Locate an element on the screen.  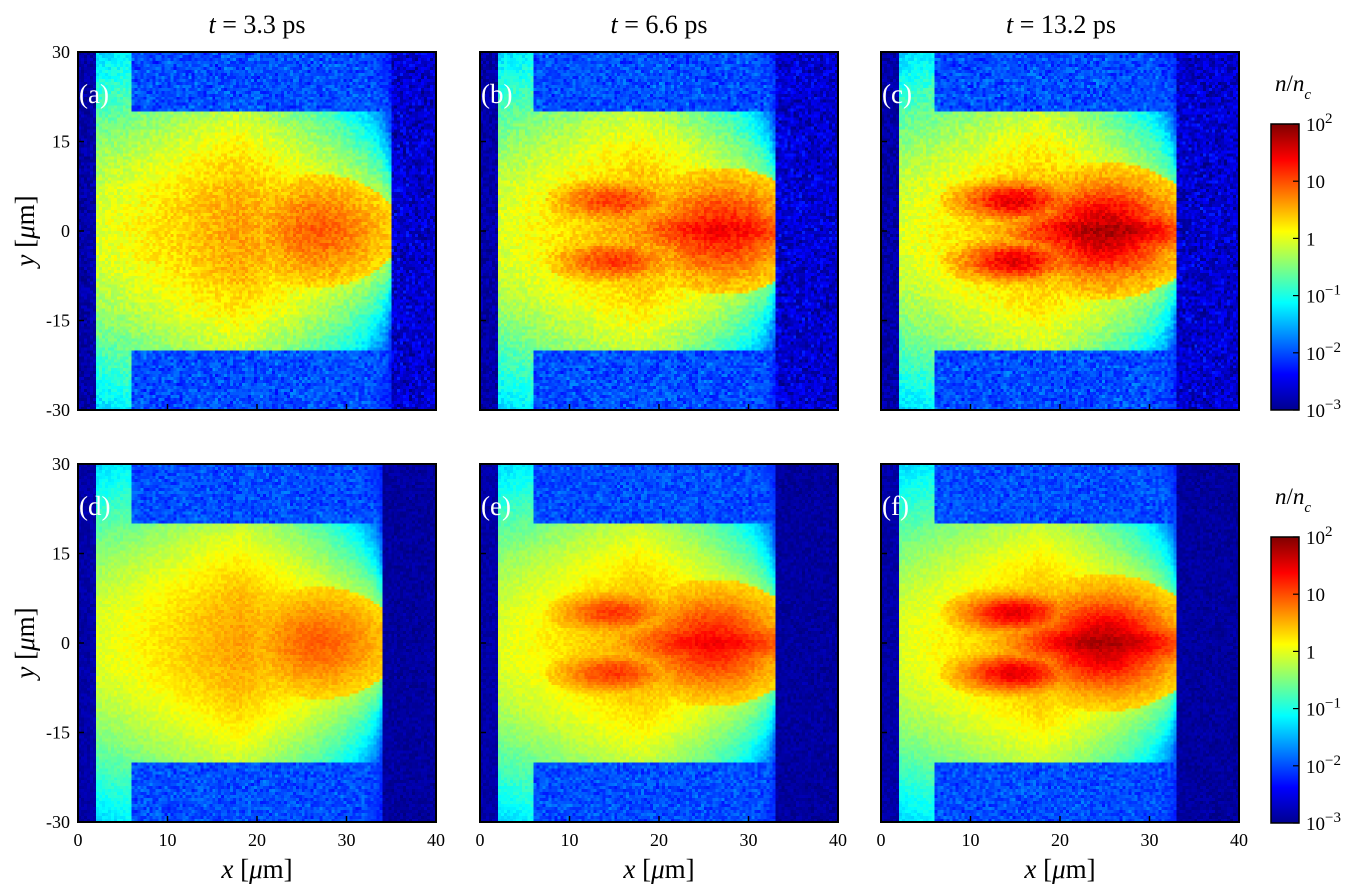
heatmap-panel-a: (a) 30 15 0 -15 -30 y [μm] is located at coordinates (223, 231).